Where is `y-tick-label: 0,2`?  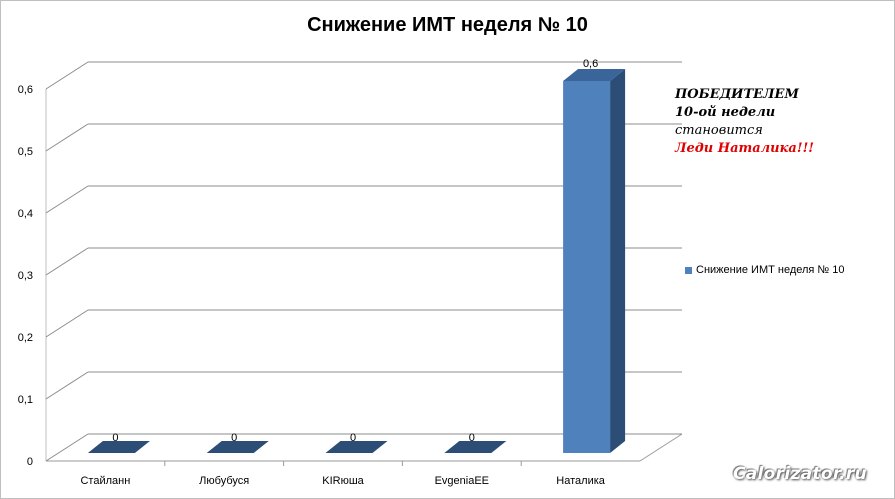
y-tick-label: 0,2 is located at coordinates (25, 338).